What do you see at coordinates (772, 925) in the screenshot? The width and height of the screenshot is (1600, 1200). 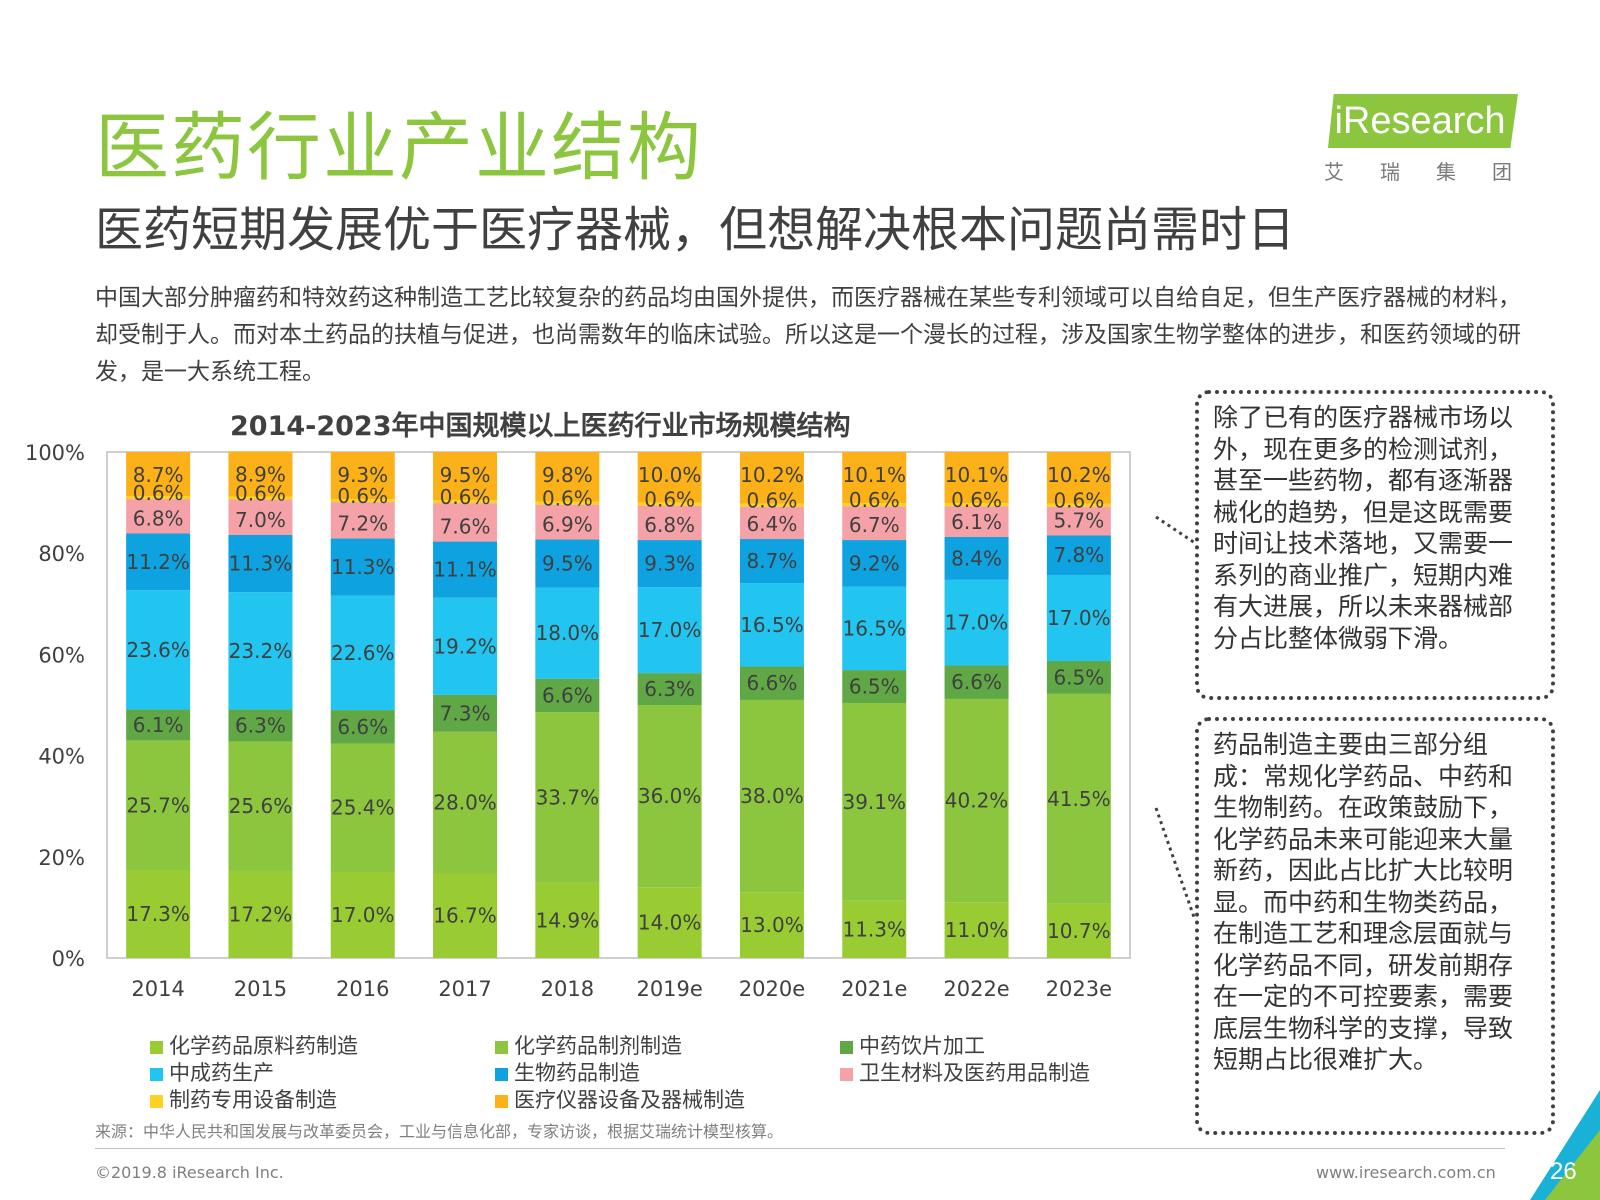 I see `data-label: 13.0%` at bounding box center [772, 925].